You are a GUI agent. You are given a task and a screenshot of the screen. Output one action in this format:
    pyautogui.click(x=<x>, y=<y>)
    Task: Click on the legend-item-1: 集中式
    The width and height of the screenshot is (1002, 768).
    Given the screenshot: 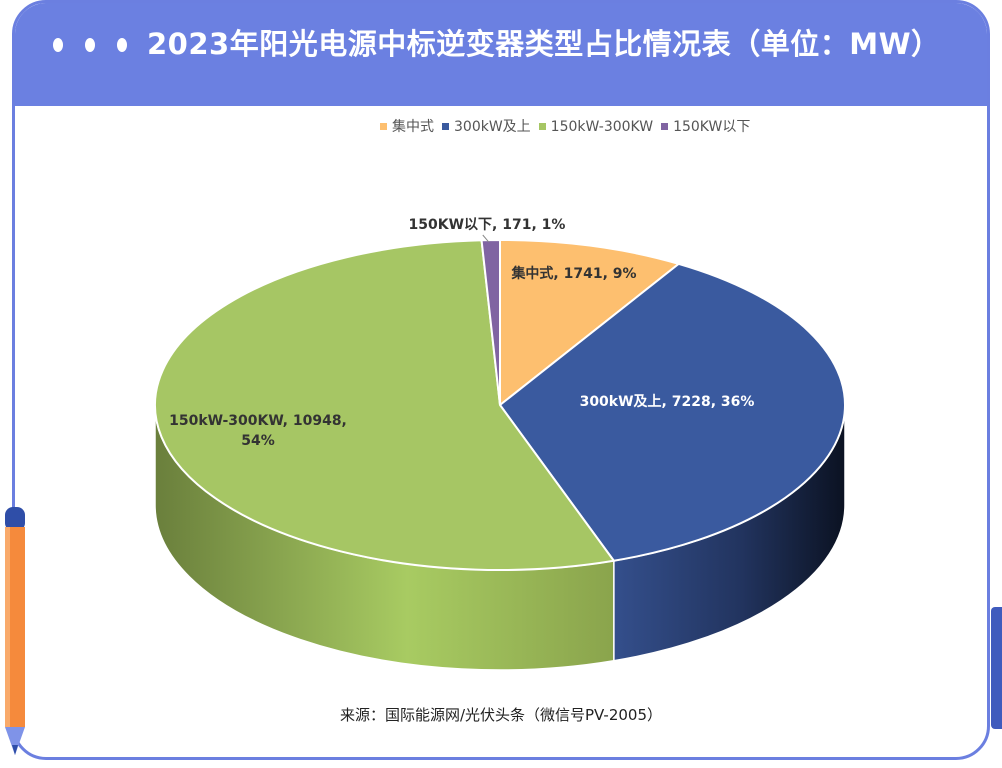 What is the action you would take?
    pyautogui.click(x=407, y=126)
    